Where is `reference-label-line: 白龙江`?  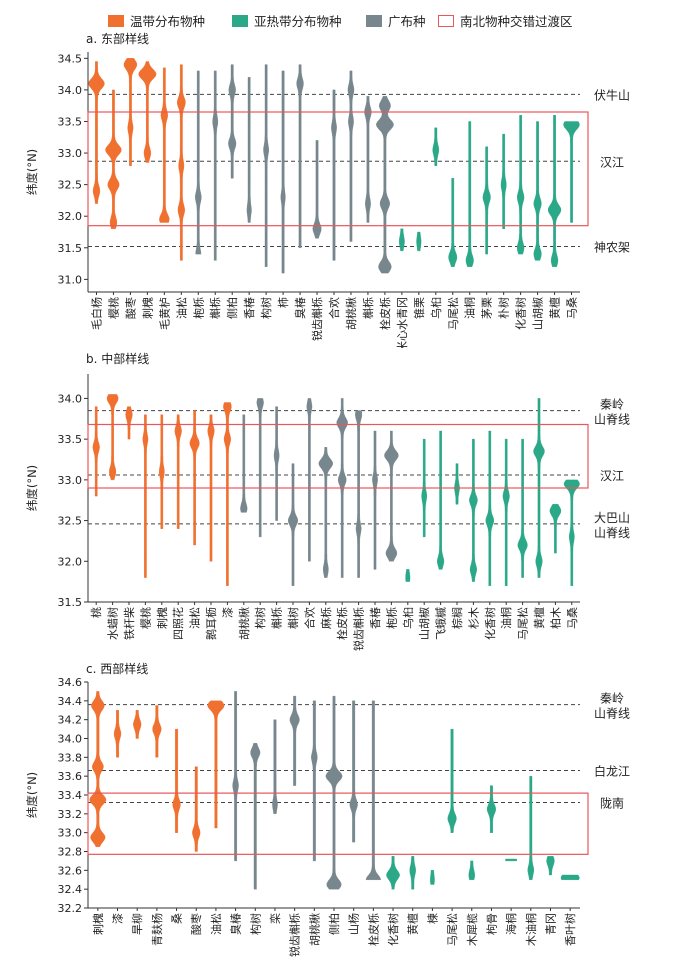
reference-label-line: 白龙江 is located at coordinates (612, 771).